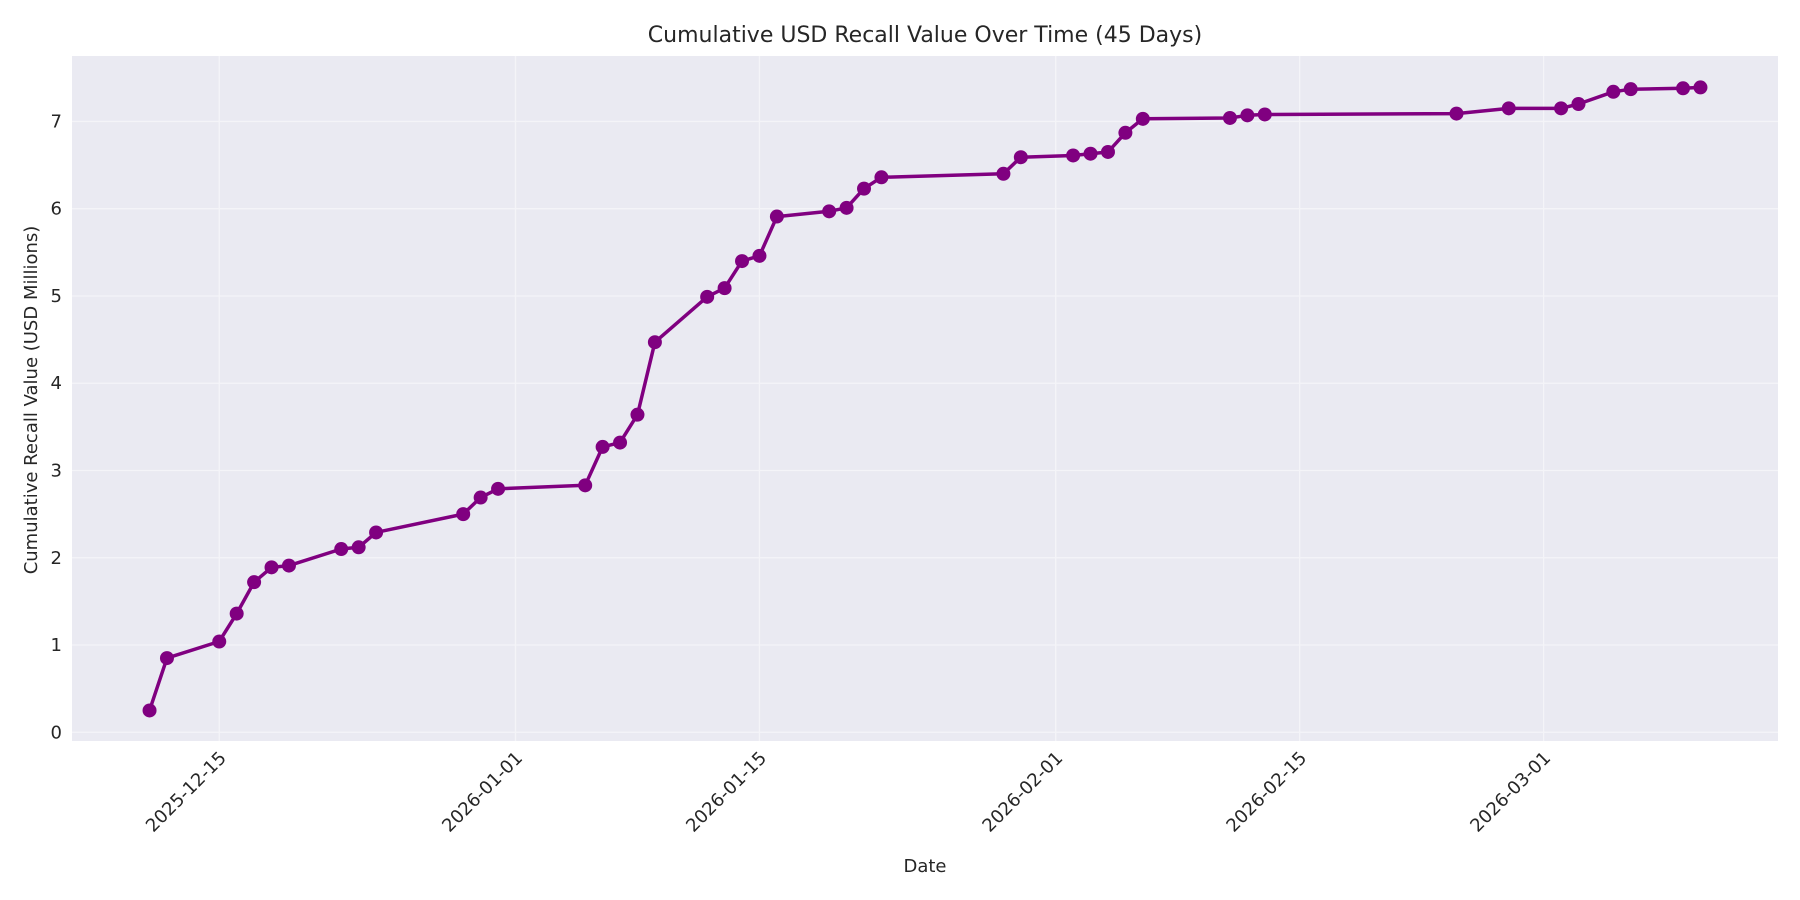 This screenshot has height=900, width=1800. I want to click on y-tick-label: 2, so click(56, 558).